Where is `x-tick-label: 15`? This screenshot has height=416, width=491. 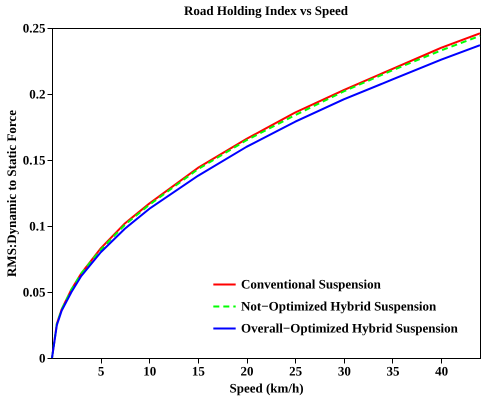 x-tick-label: 15 is located at coordinates (199, 371).